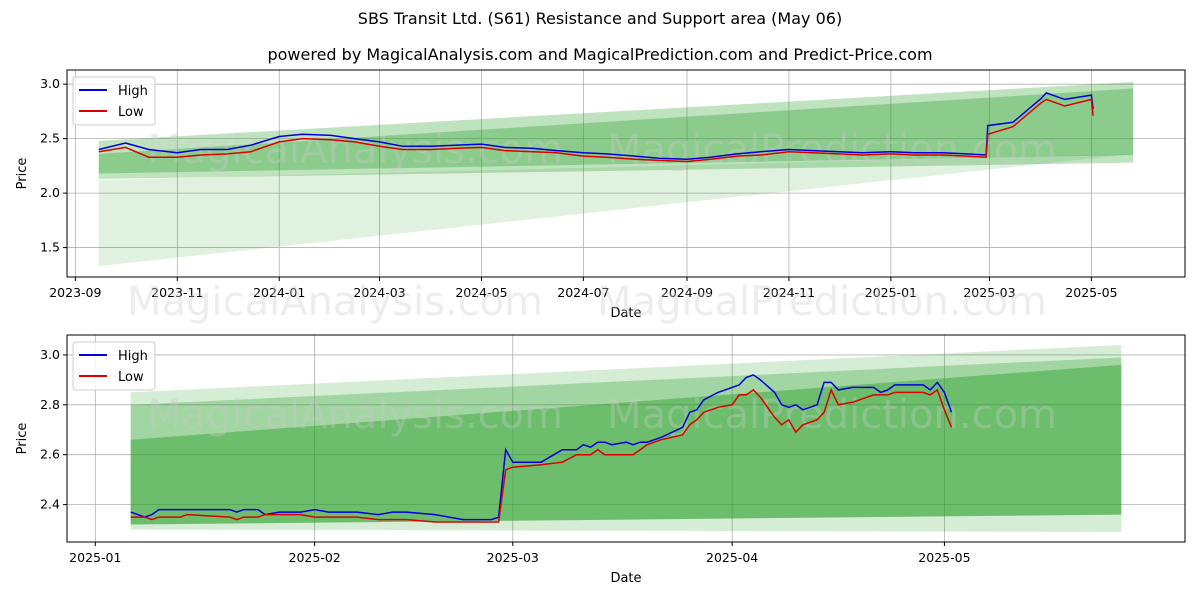 This screenshot has height=600, width=1200. Describe the element at coordinates (596, 130) in the screenshot. I see `series-line-low` at that location.